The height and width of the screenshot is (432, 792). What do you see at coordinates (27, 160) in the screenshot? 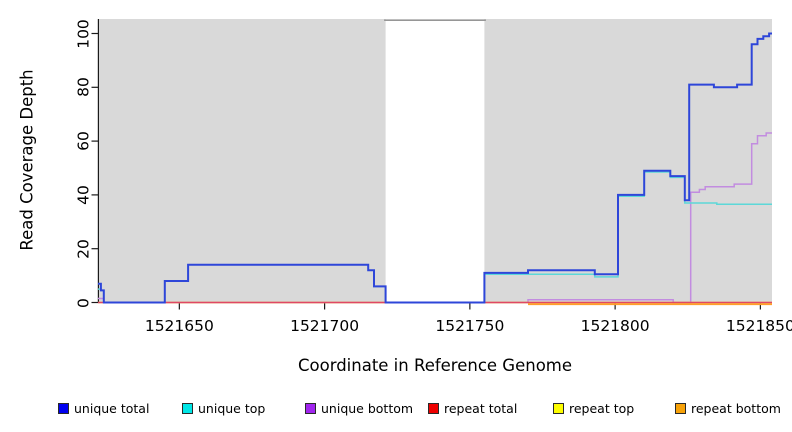
I see `y-axis-title: Read Coverage Depth` at bounding box center [27, 160].